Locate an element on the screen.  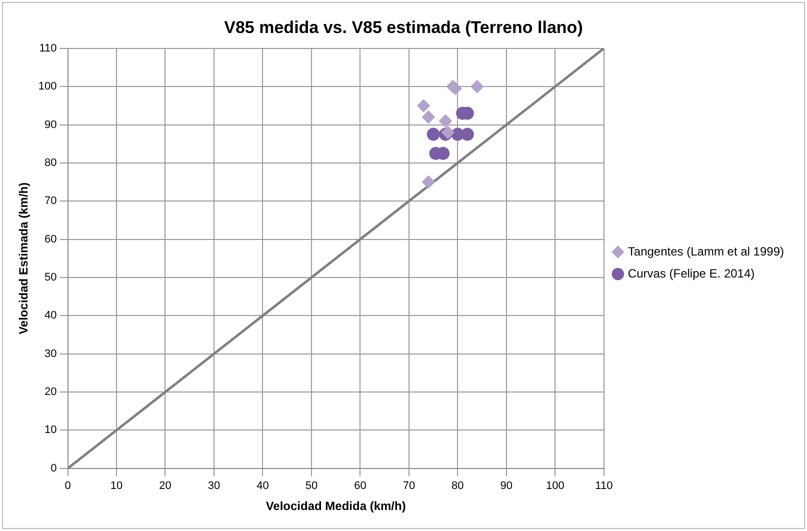
x-tick-label: 0 is located at coordinates (67, 486).